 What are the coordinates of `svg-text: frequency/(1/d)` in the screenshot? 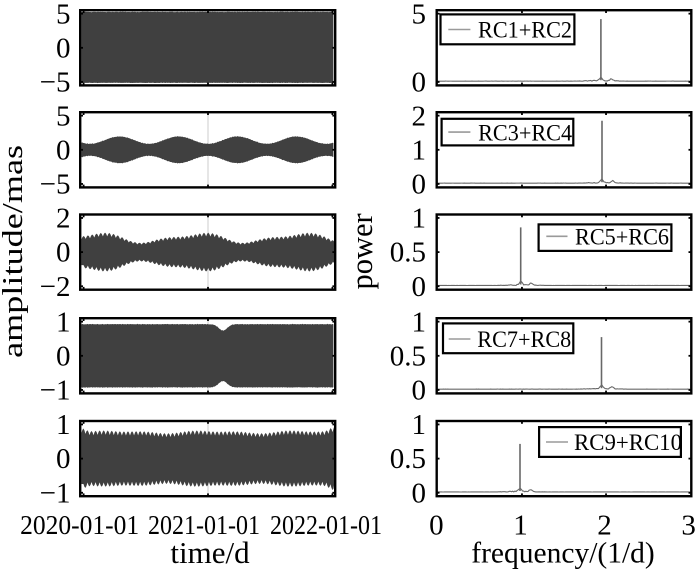 It's located at (562, 554).